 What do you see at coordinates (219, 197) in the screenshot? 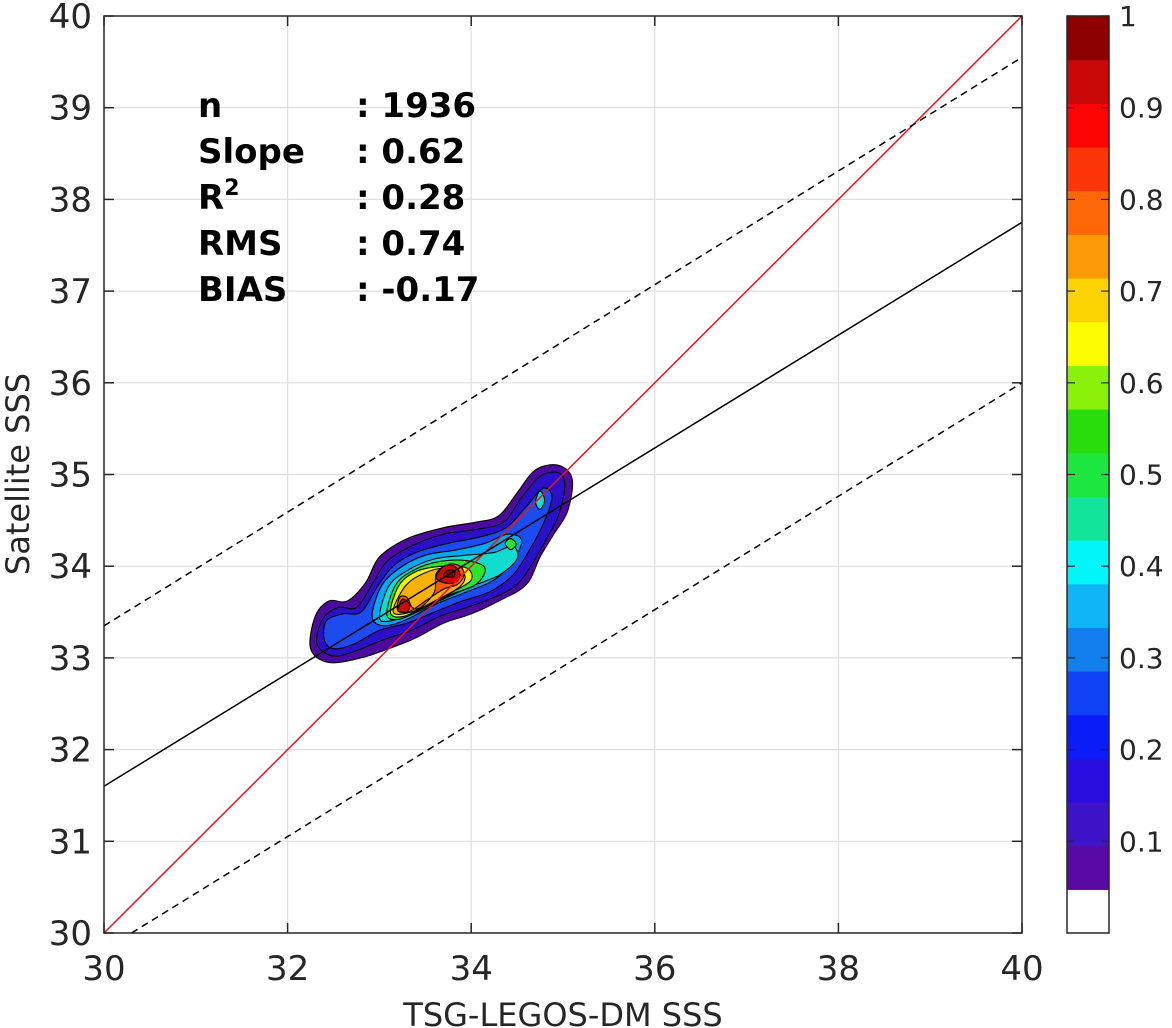
I see `stat-label: R2` at bounding box center [219, 197].